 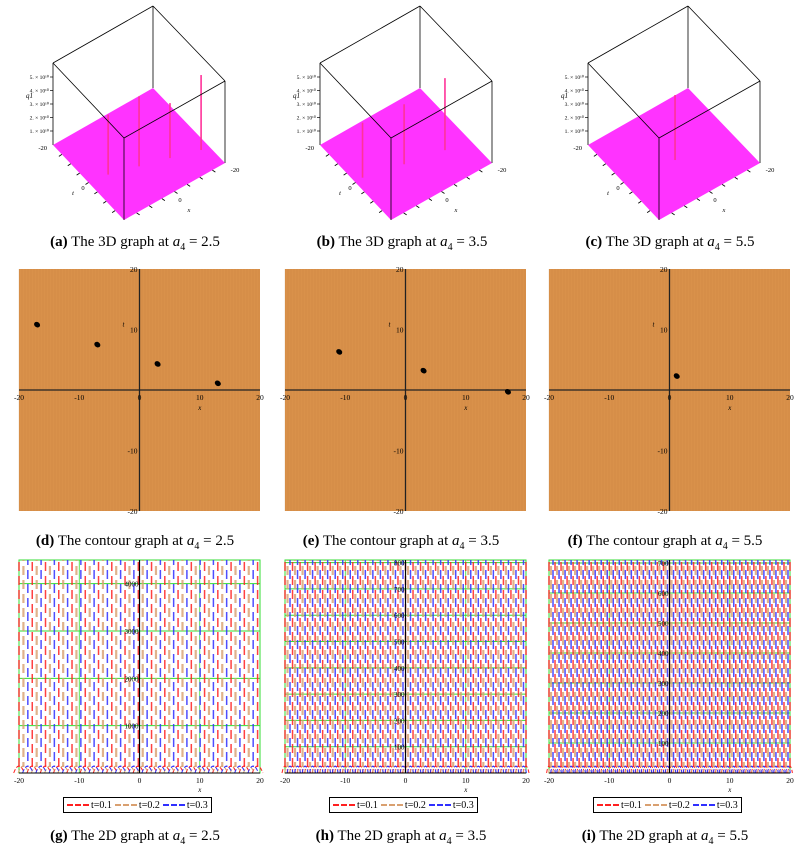 I want to click on caption: (c) The 3D graph at a4 = 5.5, so click(x=670, y=243).